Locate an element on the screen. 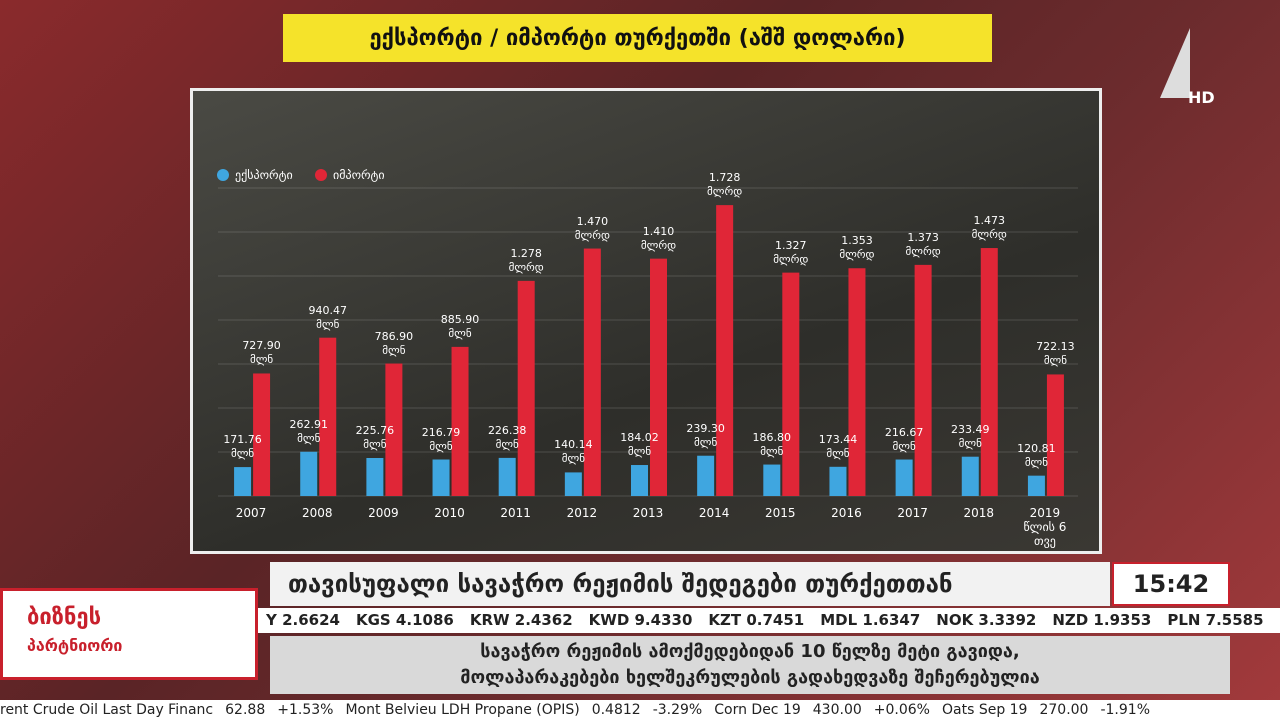 This screenshot has height=720, width=1280. value-label: 233.49 მლნ is located at coordinates (970, 436).